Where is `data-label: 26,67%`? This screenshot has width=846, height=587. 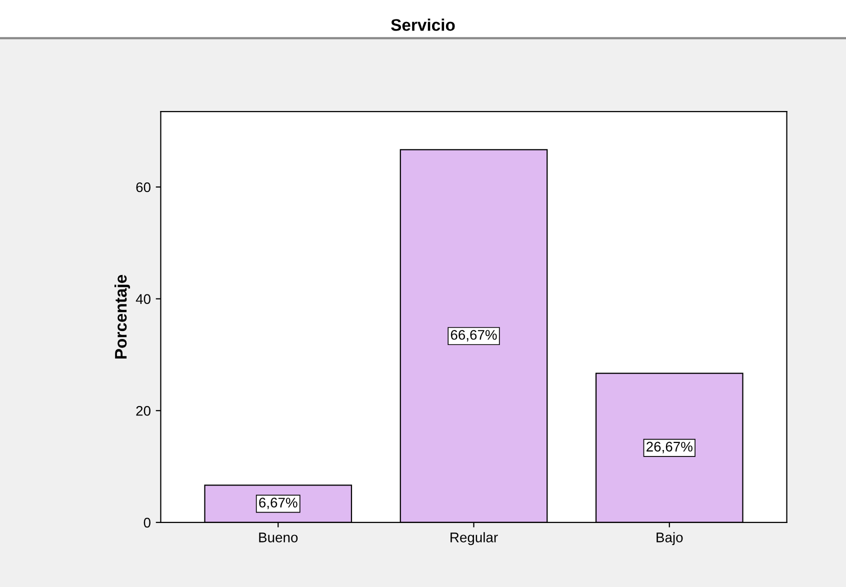
data-label: 26,67% is located at coordinates (669, 448).